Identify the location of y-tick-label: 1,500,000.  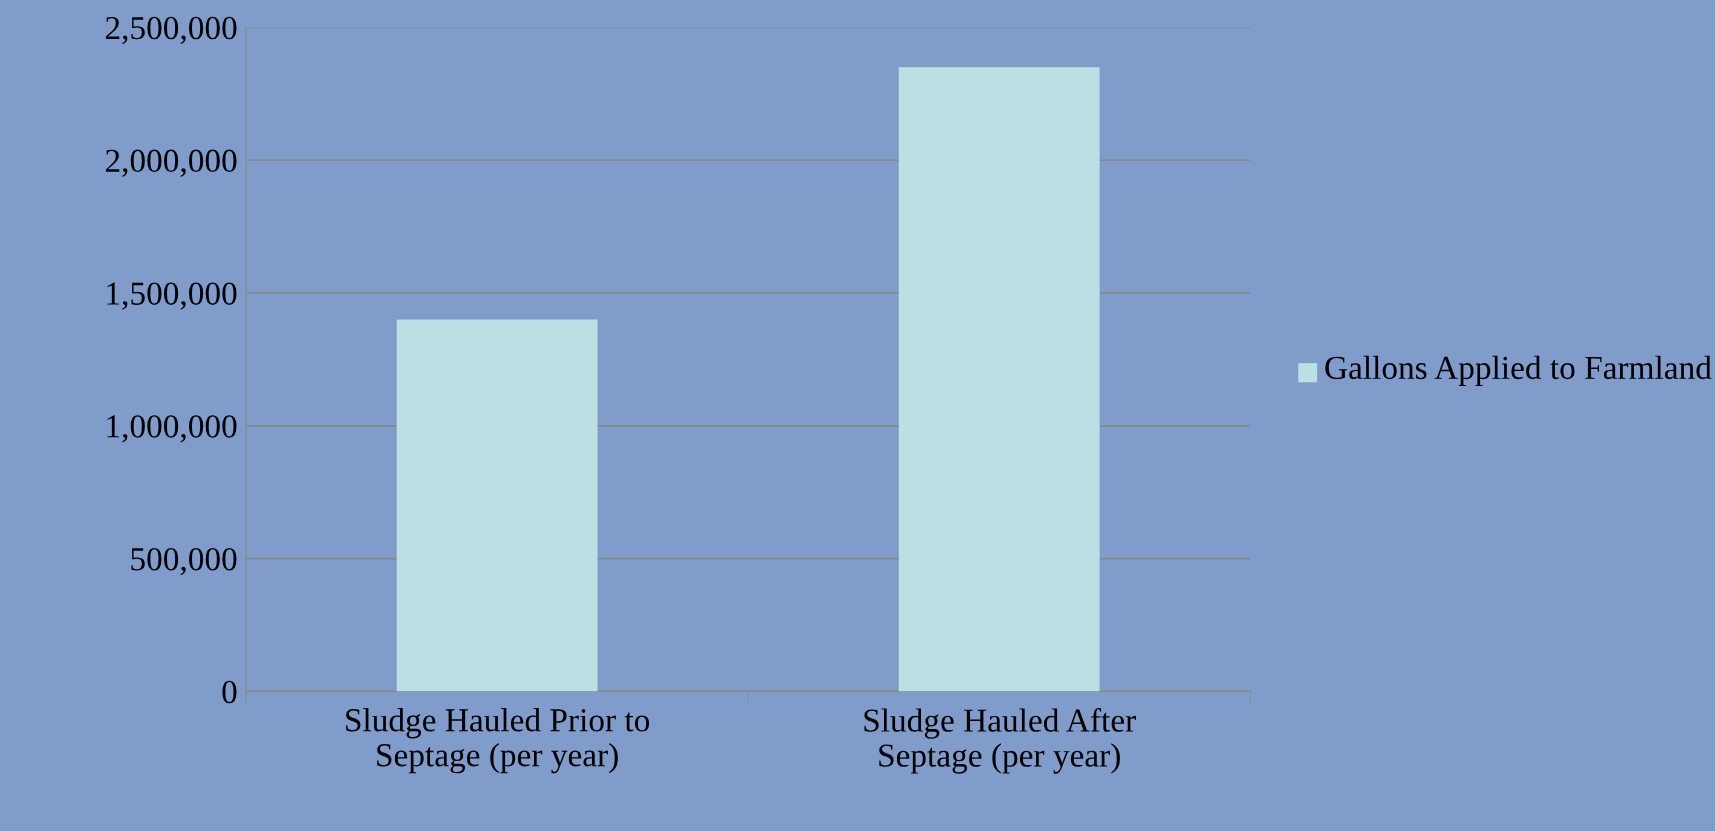
(172, 296).